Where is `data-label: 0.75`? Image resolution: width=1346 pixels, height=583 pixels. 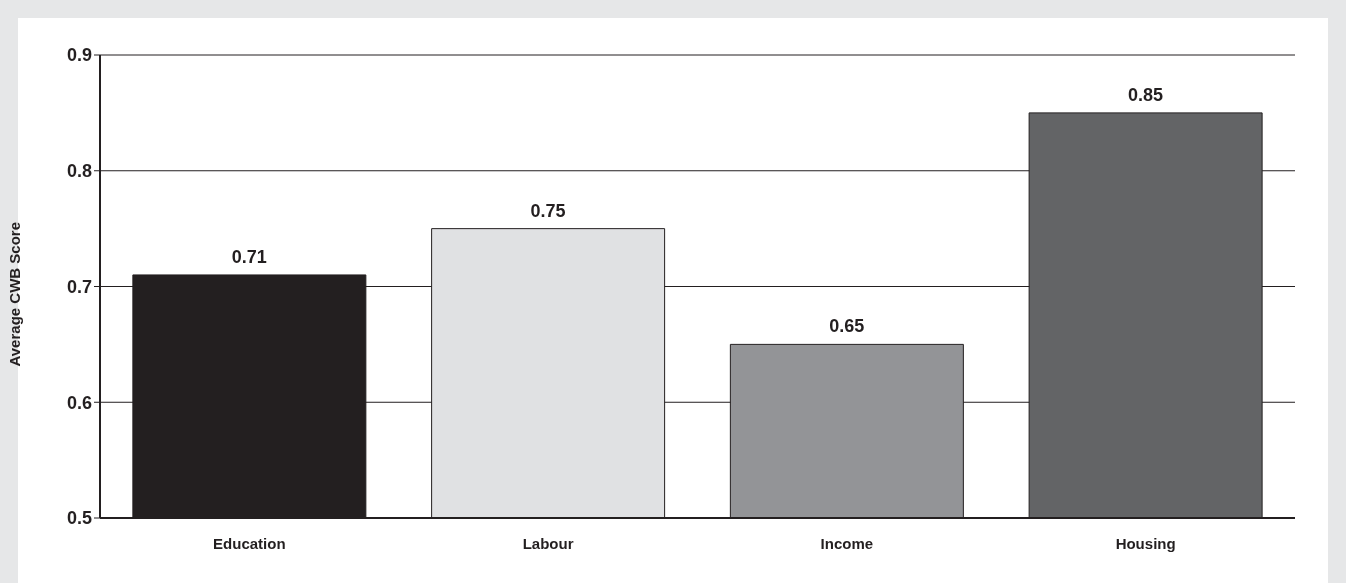
data-label: 0.75 is located at coordinates (548, 210).